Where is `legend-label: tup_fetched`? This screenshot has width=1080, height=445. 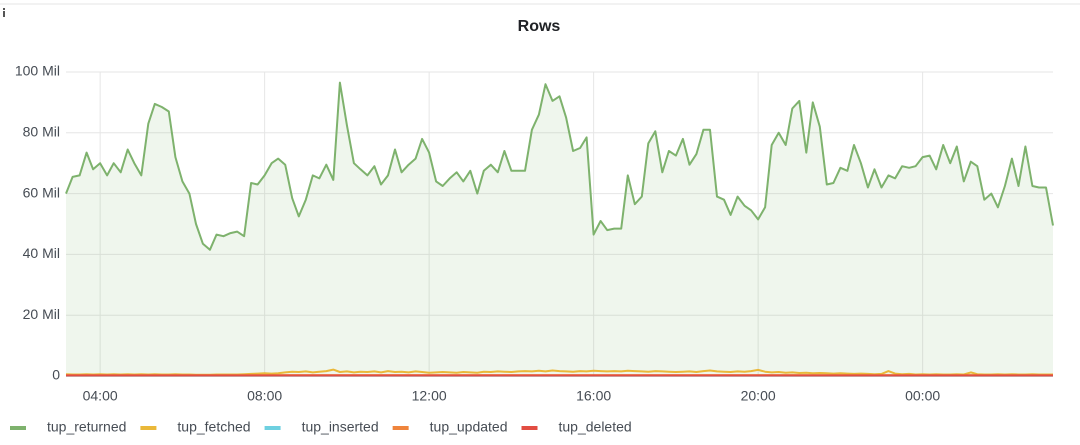
legend-label: tup_fetched is located at coordinates (213, 427).